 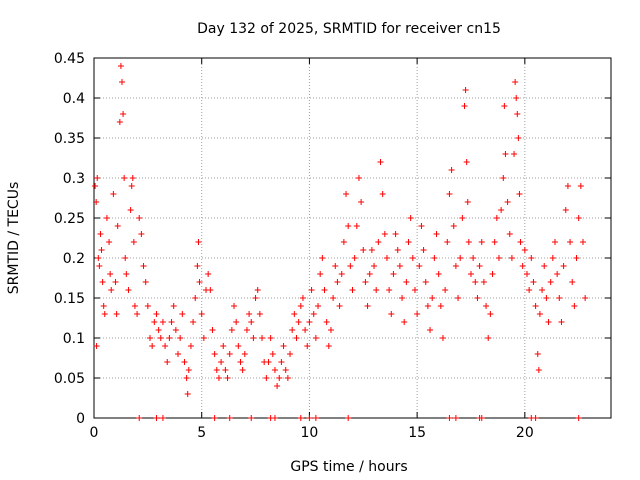 I want to click on x-tick-labels: 0 5 10 15 20, so click(x=312, y=433).